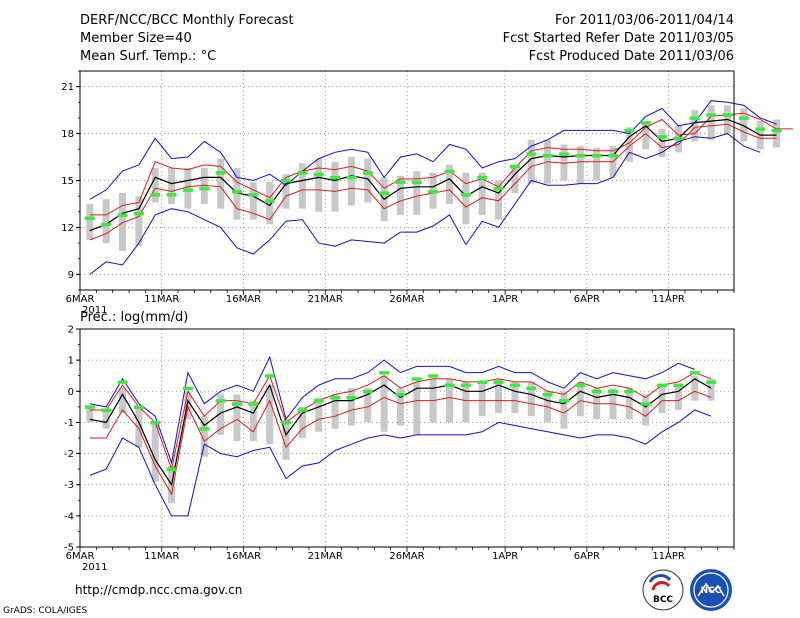 The image size is (800, 618). Describe the element at coordinates (618, 38) in the screenshot. I see `header-start-date: Fcst Started Refer Date 2011/03/05` at that location.